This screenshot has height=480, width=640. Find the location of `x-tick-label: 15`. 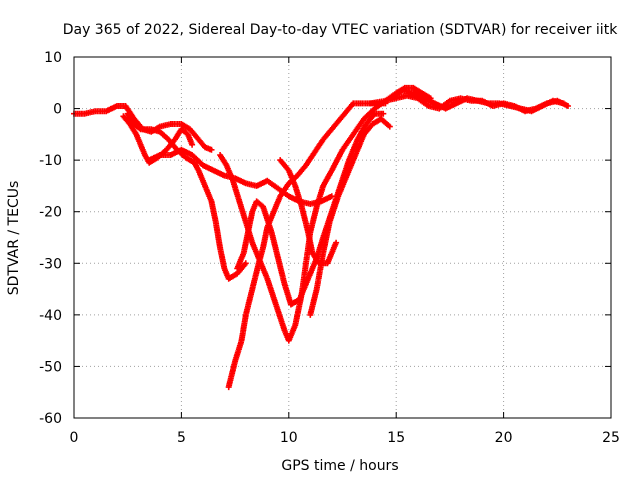

x-tick-label: 15 is located at coordinates (396, 438).